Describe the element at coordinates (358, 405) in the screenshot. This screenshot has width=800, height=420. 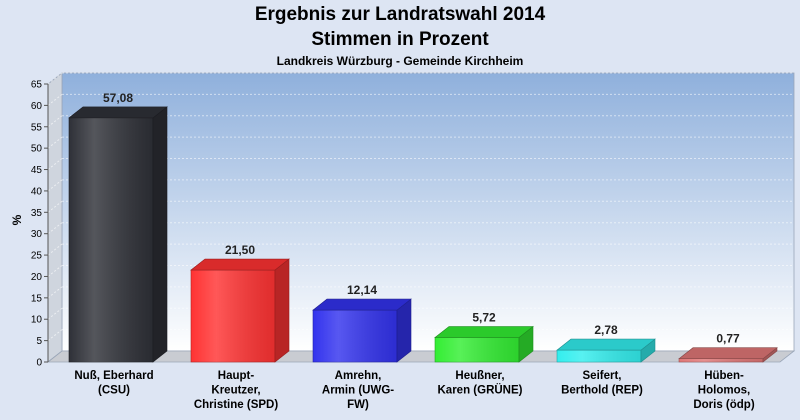
I see `category-label: FW)` at that location.